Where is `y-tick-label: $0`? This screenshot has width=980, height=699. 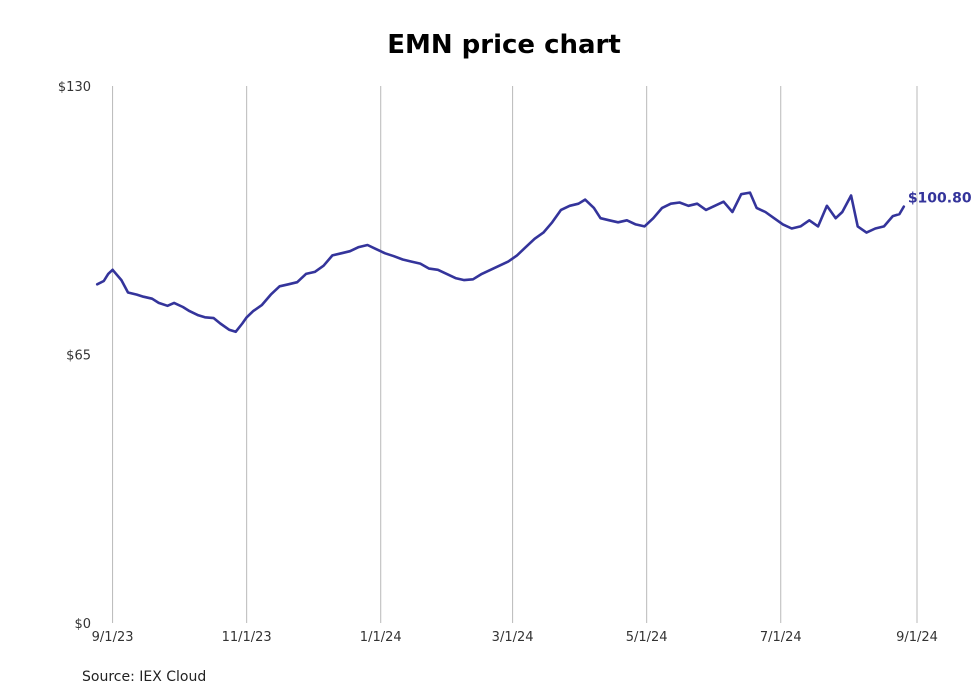
y-tick-label: $0 is located at coordinates (82, 624).